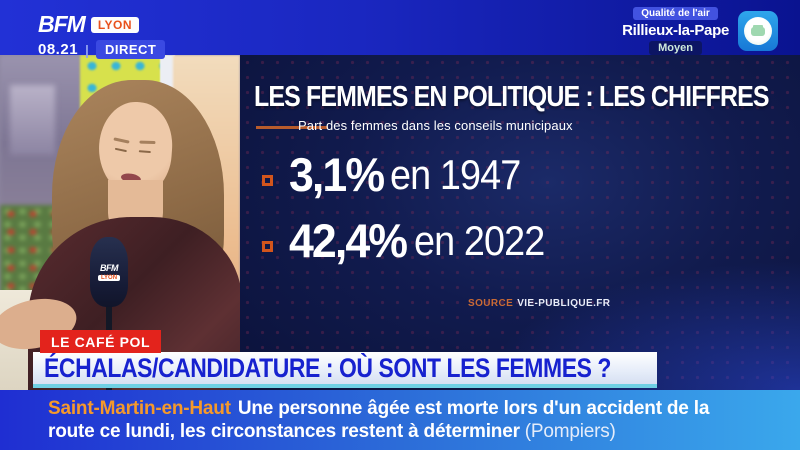 The height and width of the screenshot is (450, 800). I want to click on show-kicker-badge: LE CAFÉ POL, so click(101, 341).